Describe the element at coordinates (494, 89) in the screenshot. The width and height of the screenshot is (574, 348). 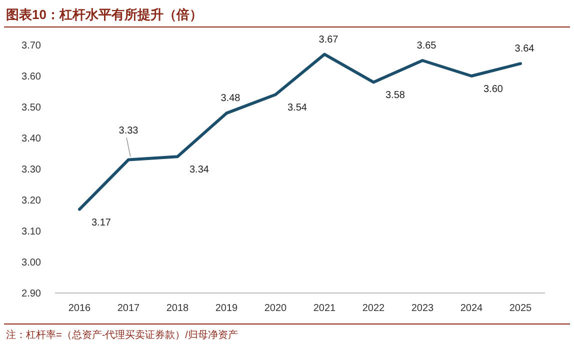
I see `data-label: 3.60` at that location.